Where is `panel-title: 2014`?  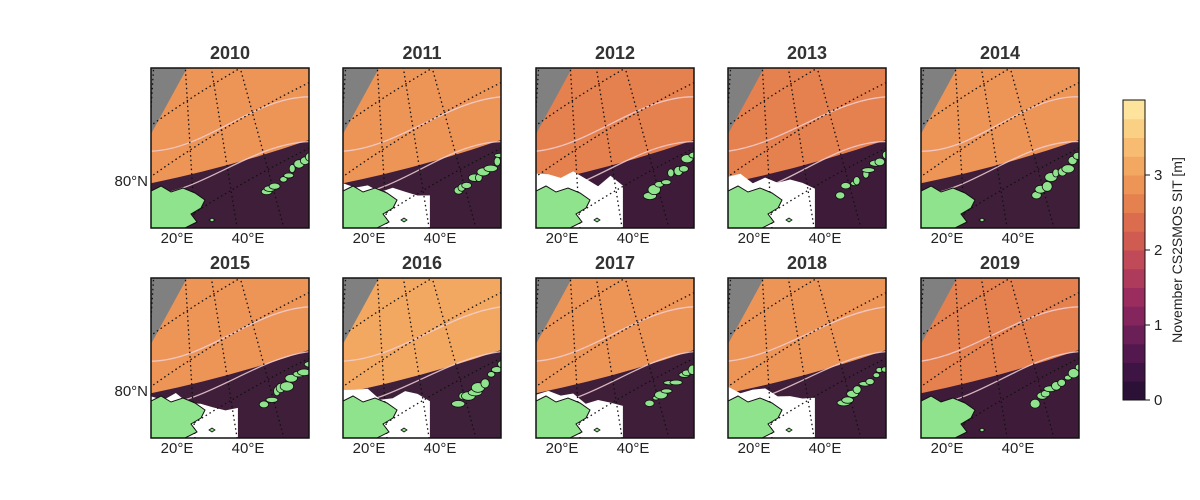 panel-title: 2014 is located at coordinates (1000, 53).